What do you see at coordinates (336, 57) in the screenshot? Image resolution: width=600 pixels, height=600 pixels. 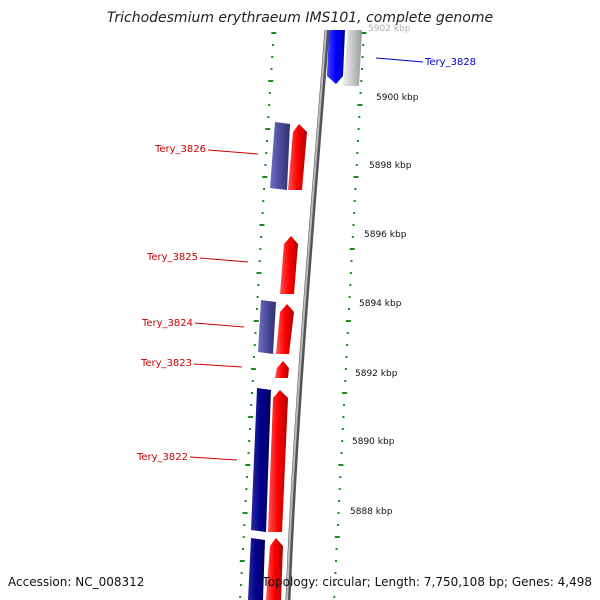 I see `gene-tery-3828-reverse` at bounding box center [336, 57].